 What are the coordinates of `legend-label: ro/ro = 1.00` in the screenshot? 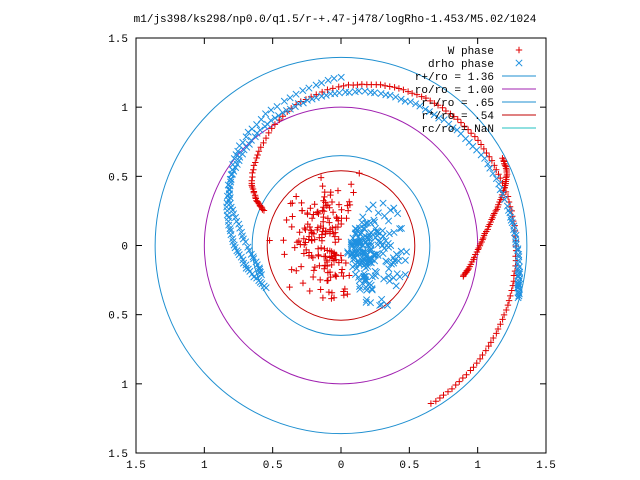 It's located at (454, 91).